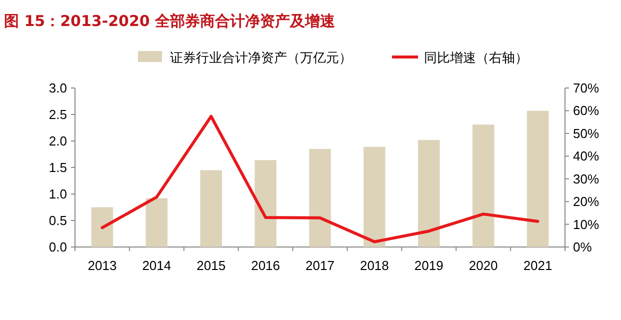 Image resolution: width=621 pixels, height=320 pixels. Describe the element at coordinates (57, 247) in the screenshot. I see `y-tick-label: 0.0` at that location.